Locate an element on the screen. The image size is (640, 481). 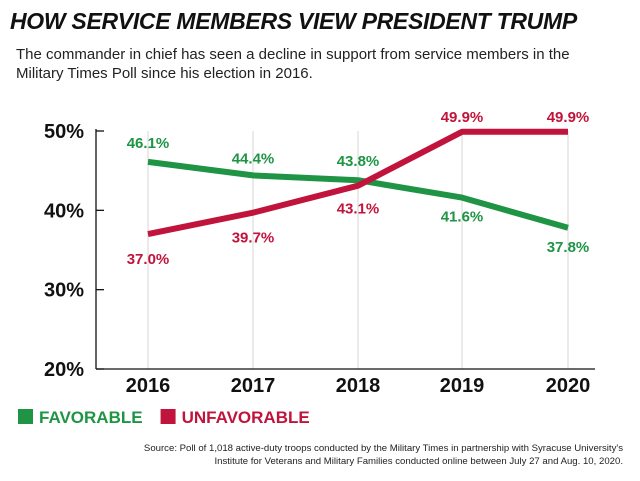
series-line-favorable is located at coordinates (358, 194).